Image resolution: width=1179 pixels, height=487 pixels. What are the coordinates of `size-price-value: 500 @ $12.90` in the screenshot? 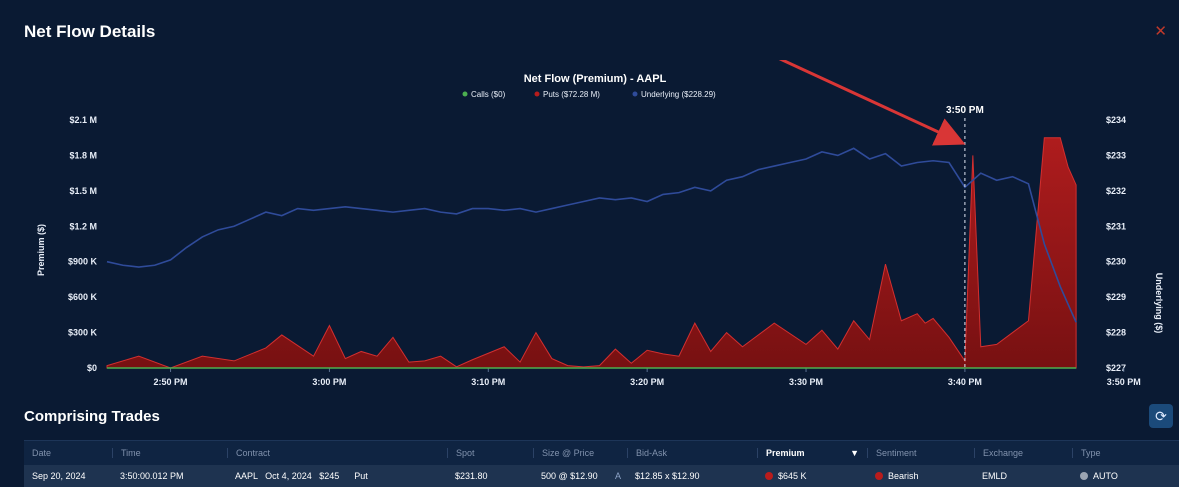 It's located at (569, 476).